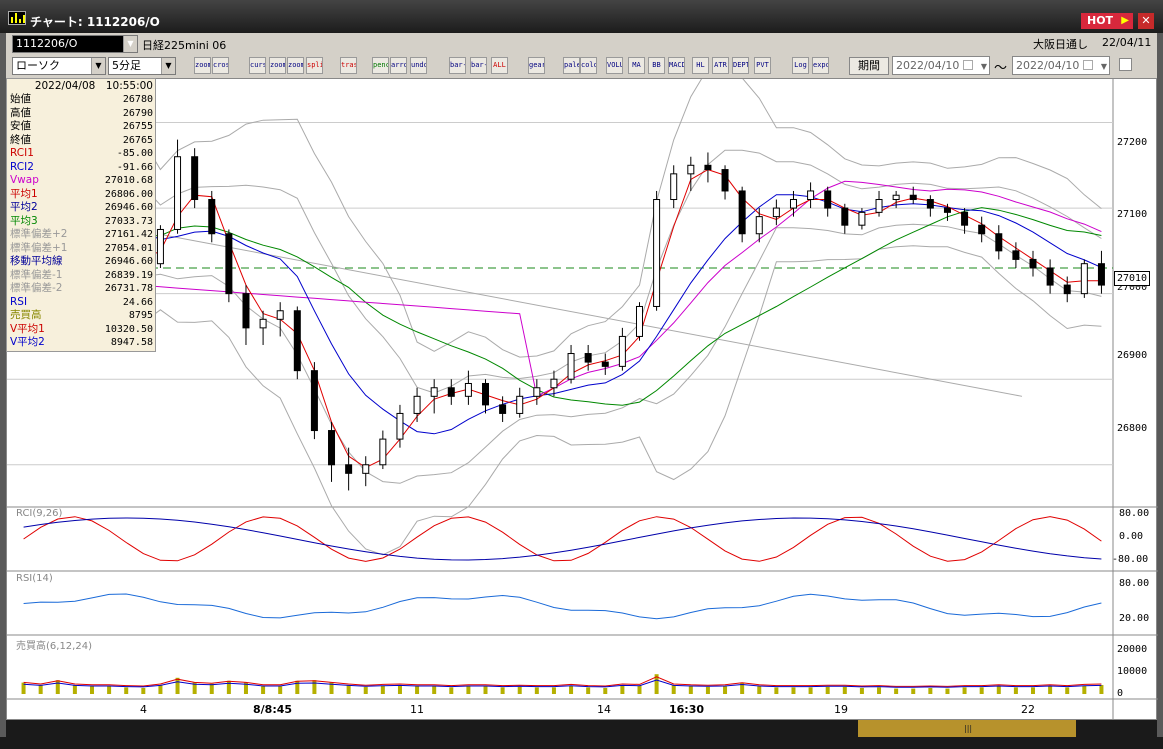 The width and height of the screenshot is (1163, 749). What do you see at coordinates (257, 65) in the screenshot?
I see `tool-cursor-button: cursor` at bounding box center [257, 65].